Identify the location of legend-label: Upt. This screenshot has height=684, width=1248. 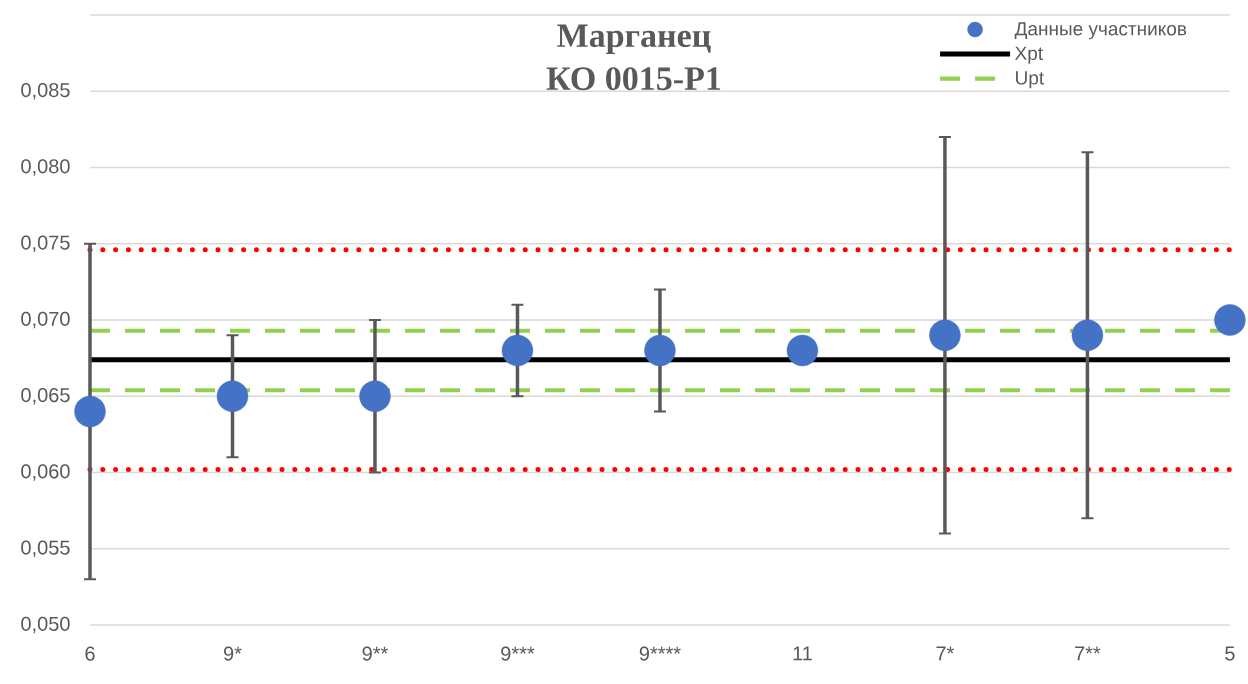
(1030, 80).